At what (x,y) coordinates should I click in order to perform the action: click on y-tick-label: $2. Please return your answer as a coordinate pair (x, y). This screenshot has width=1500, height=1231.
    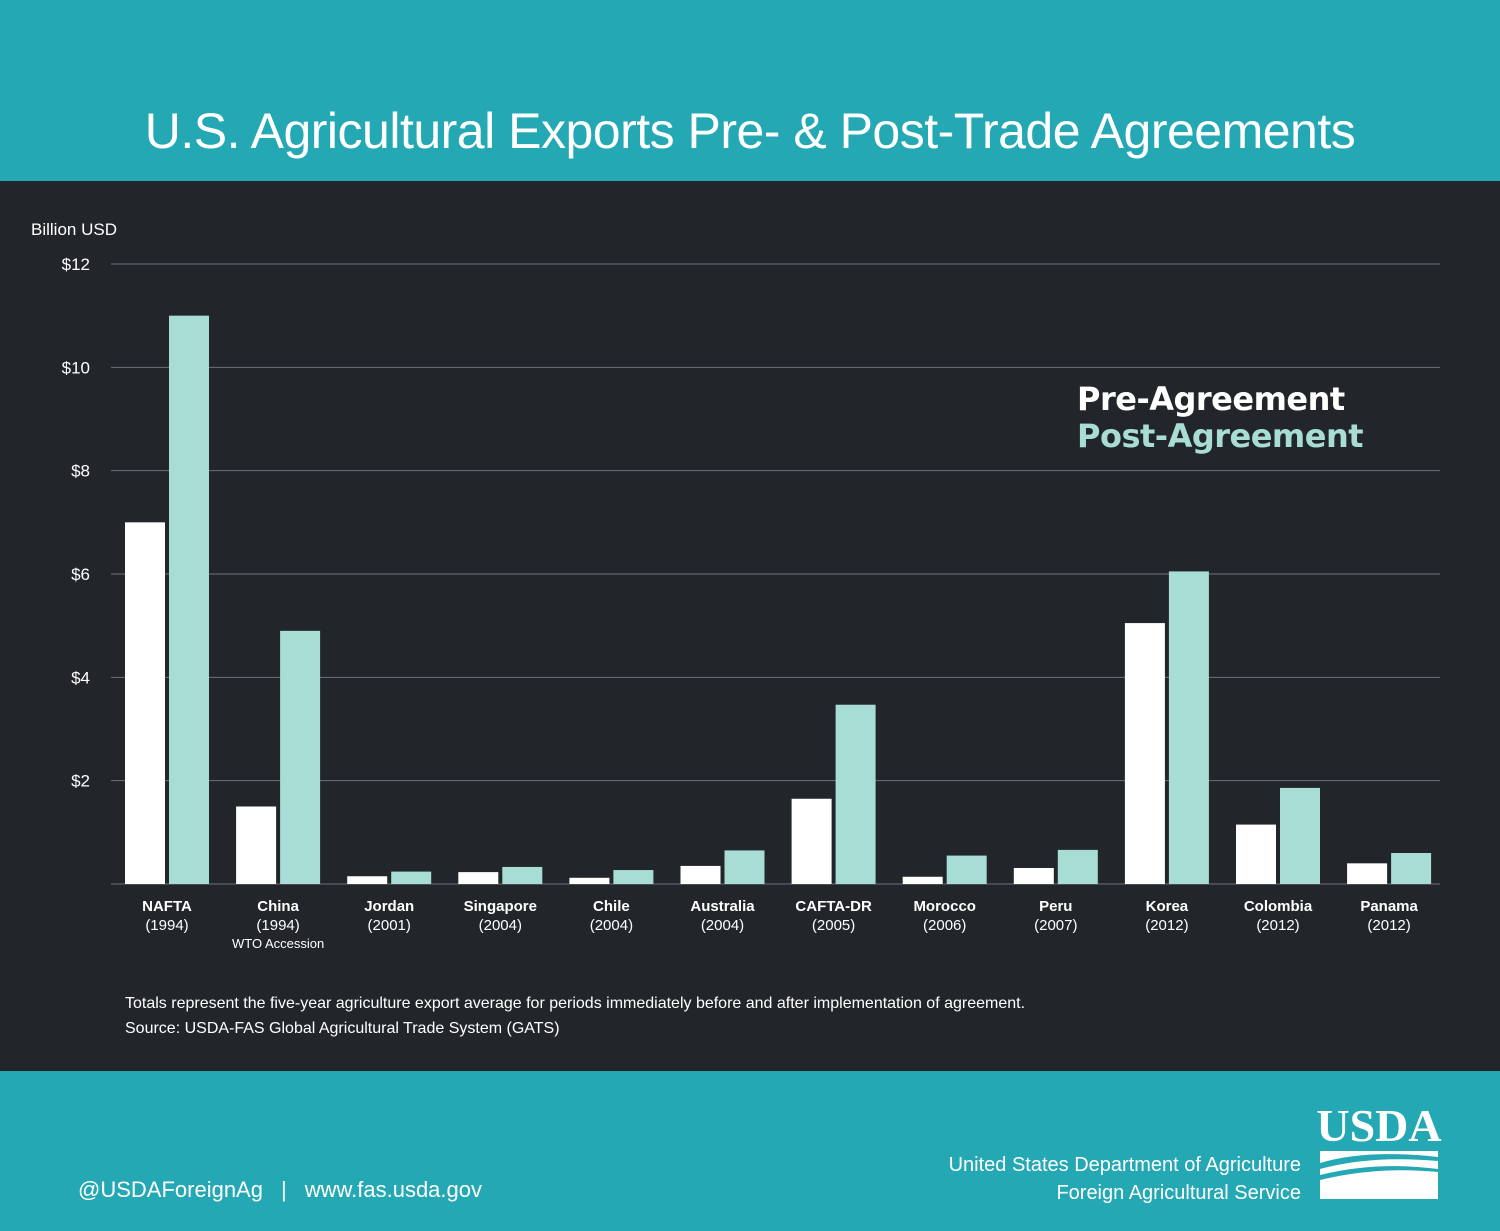
    Looking at the image, I should click on (80, 781).